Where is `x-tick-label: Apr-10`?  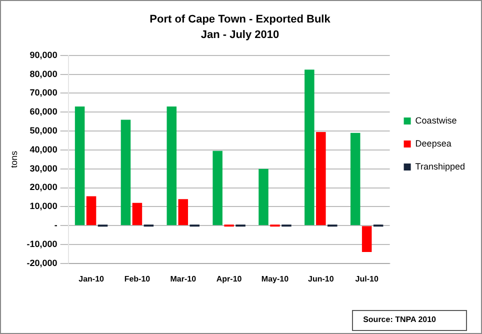 x-tick-label: Apr-10 is located at coordinates (229, 279).